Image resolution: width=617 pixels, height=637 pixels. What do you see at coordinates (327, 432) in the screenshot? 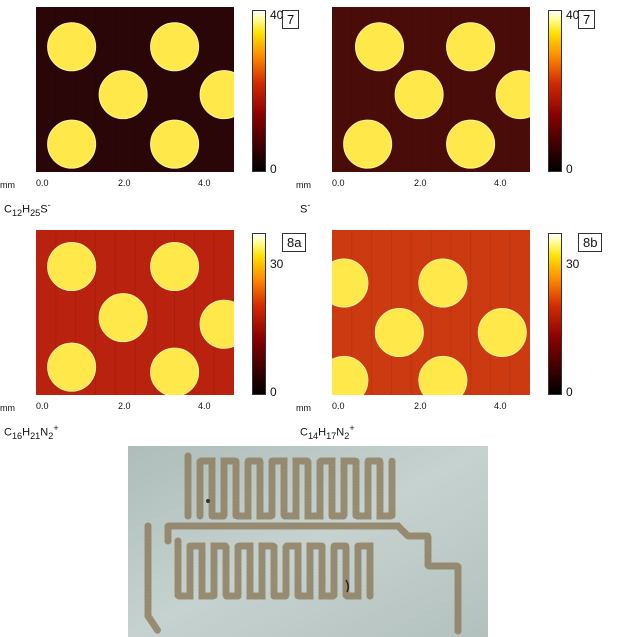
I see `ion-label: C14H17N2+` at bounding box center [327, 432].